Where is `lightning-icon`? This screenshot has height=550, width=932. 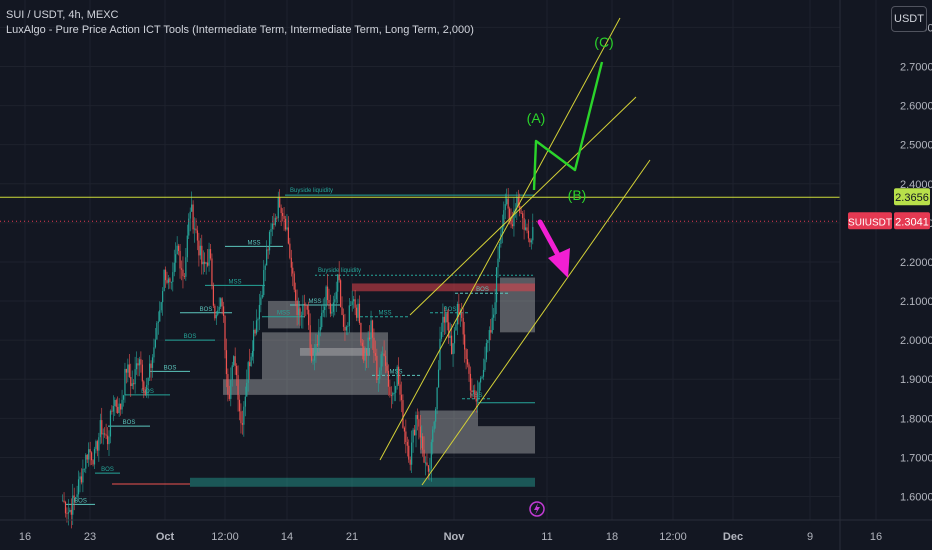 lightning-icon is located at coordinates (537, 509).